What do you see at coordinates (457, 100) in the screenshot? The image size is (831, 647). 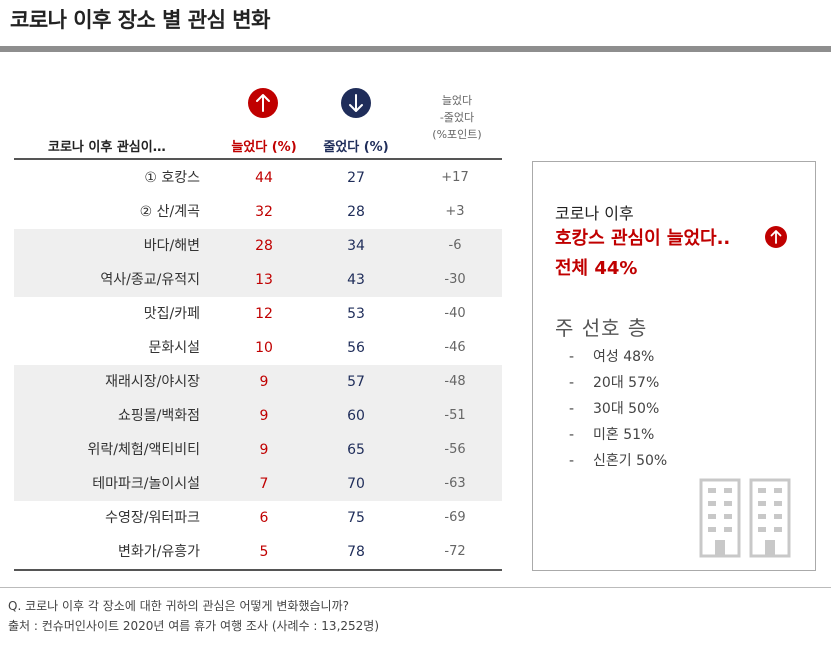 I see `header-diff-line1: 늘었다` at bounding box center [457, 100].